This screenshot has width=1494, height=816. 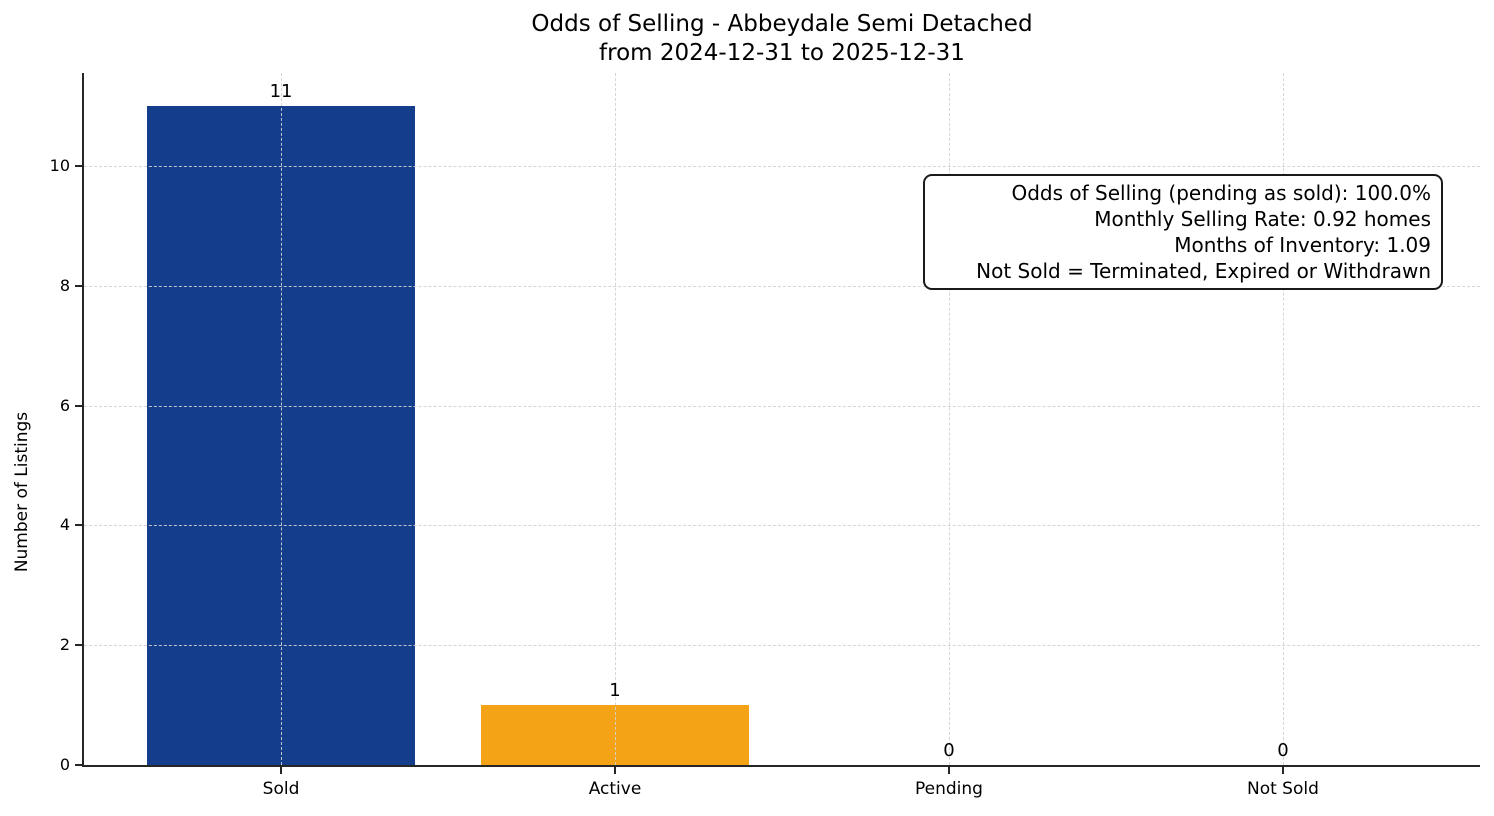 I want to click on x-tick-mark-pending, so click(x=948, y=770).